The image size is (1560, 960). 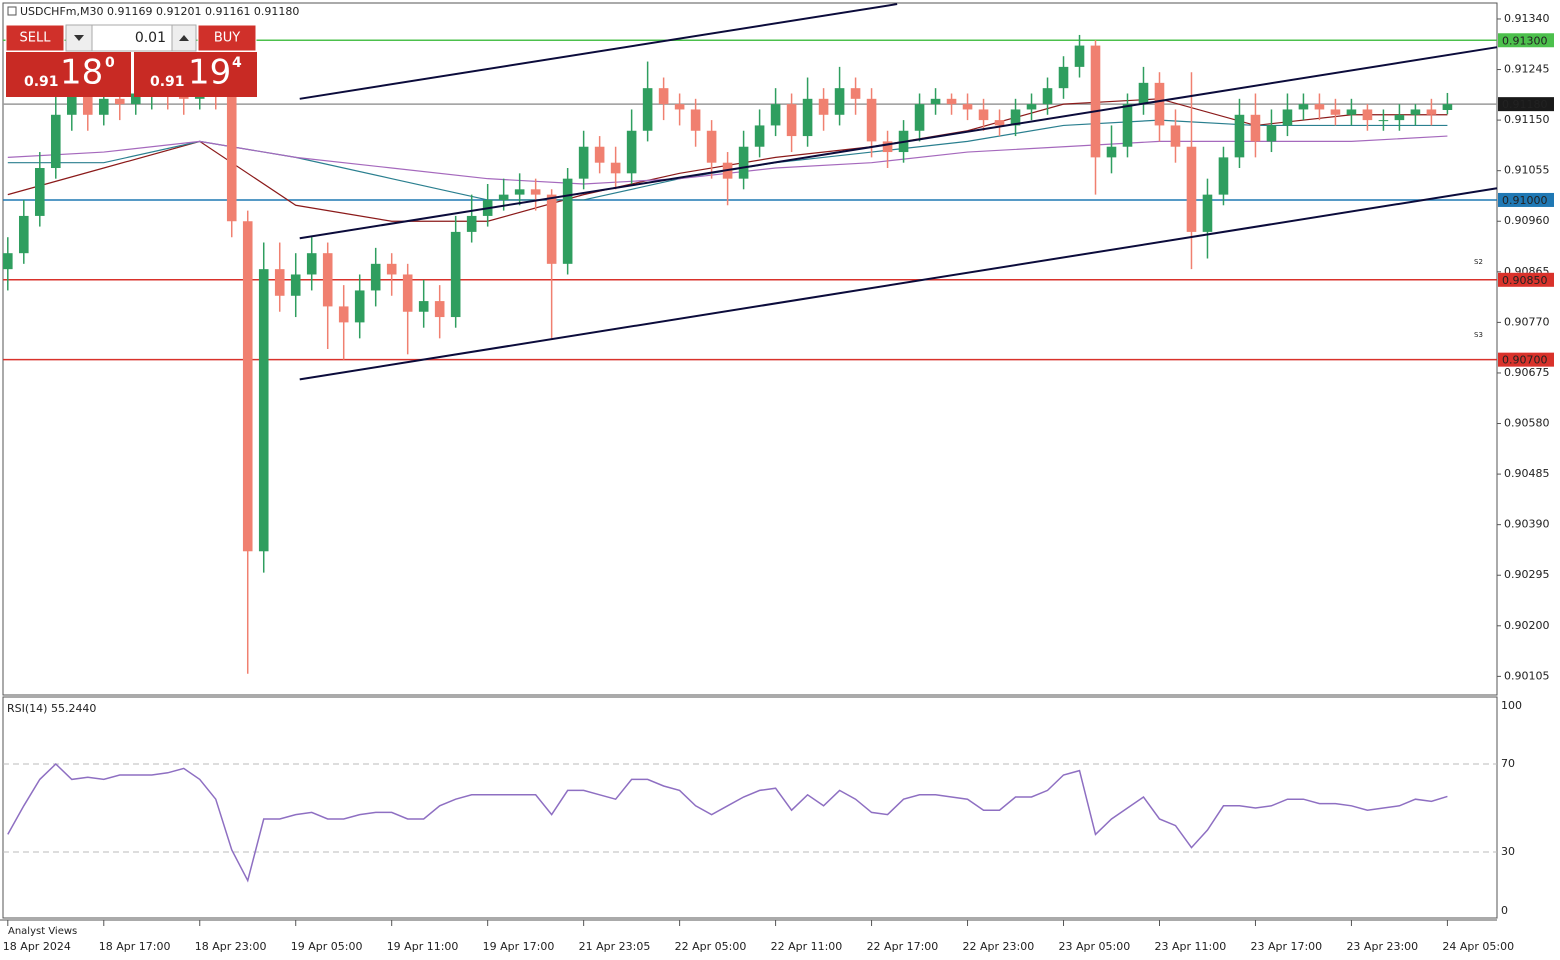 I want to click on x-tick-label: 19 Apr 05:00, so click(x=327, y=946).